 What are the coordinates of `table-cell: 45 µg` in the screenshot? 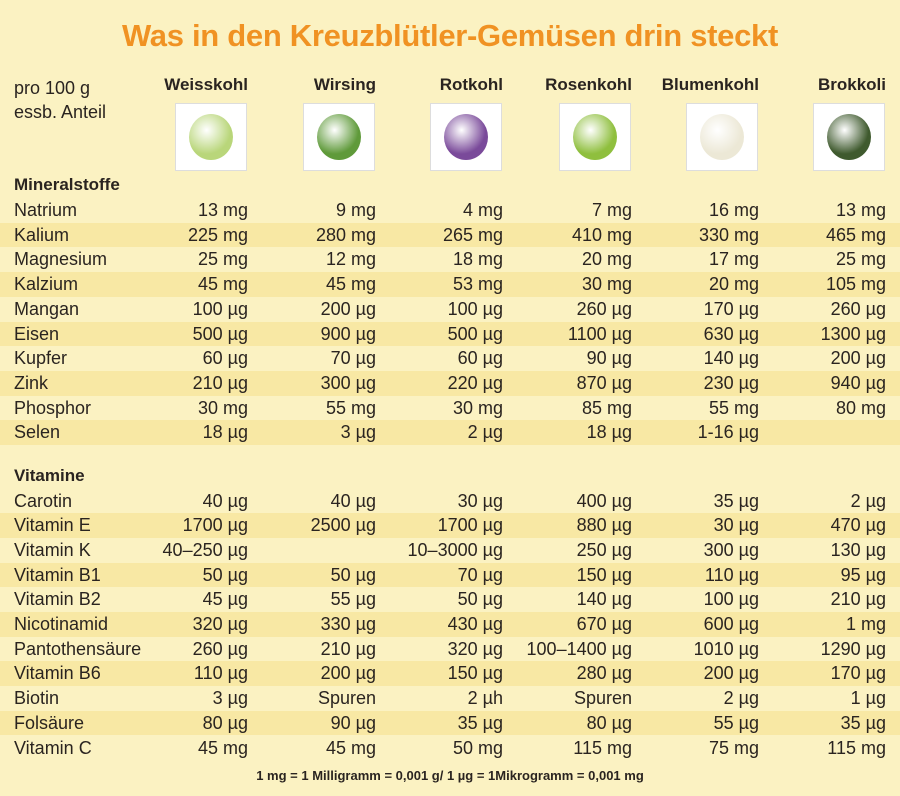 It's located at (225, 599).